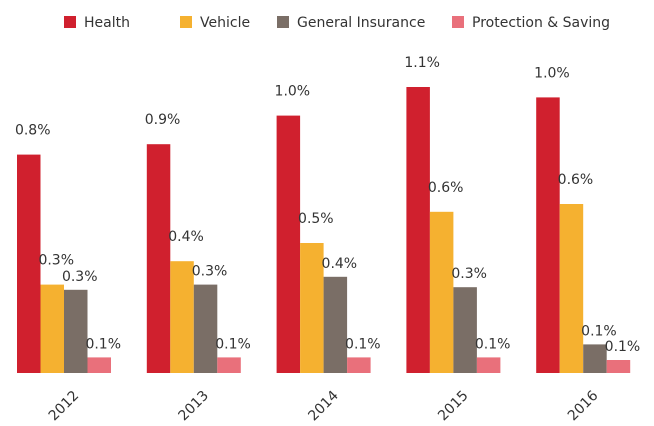 This screenshot has width=654, height=426. What do you see at coordinates (33, 131) in the screenshot?
I see `value-label: 0.8%` at bounding box center [33, 131].